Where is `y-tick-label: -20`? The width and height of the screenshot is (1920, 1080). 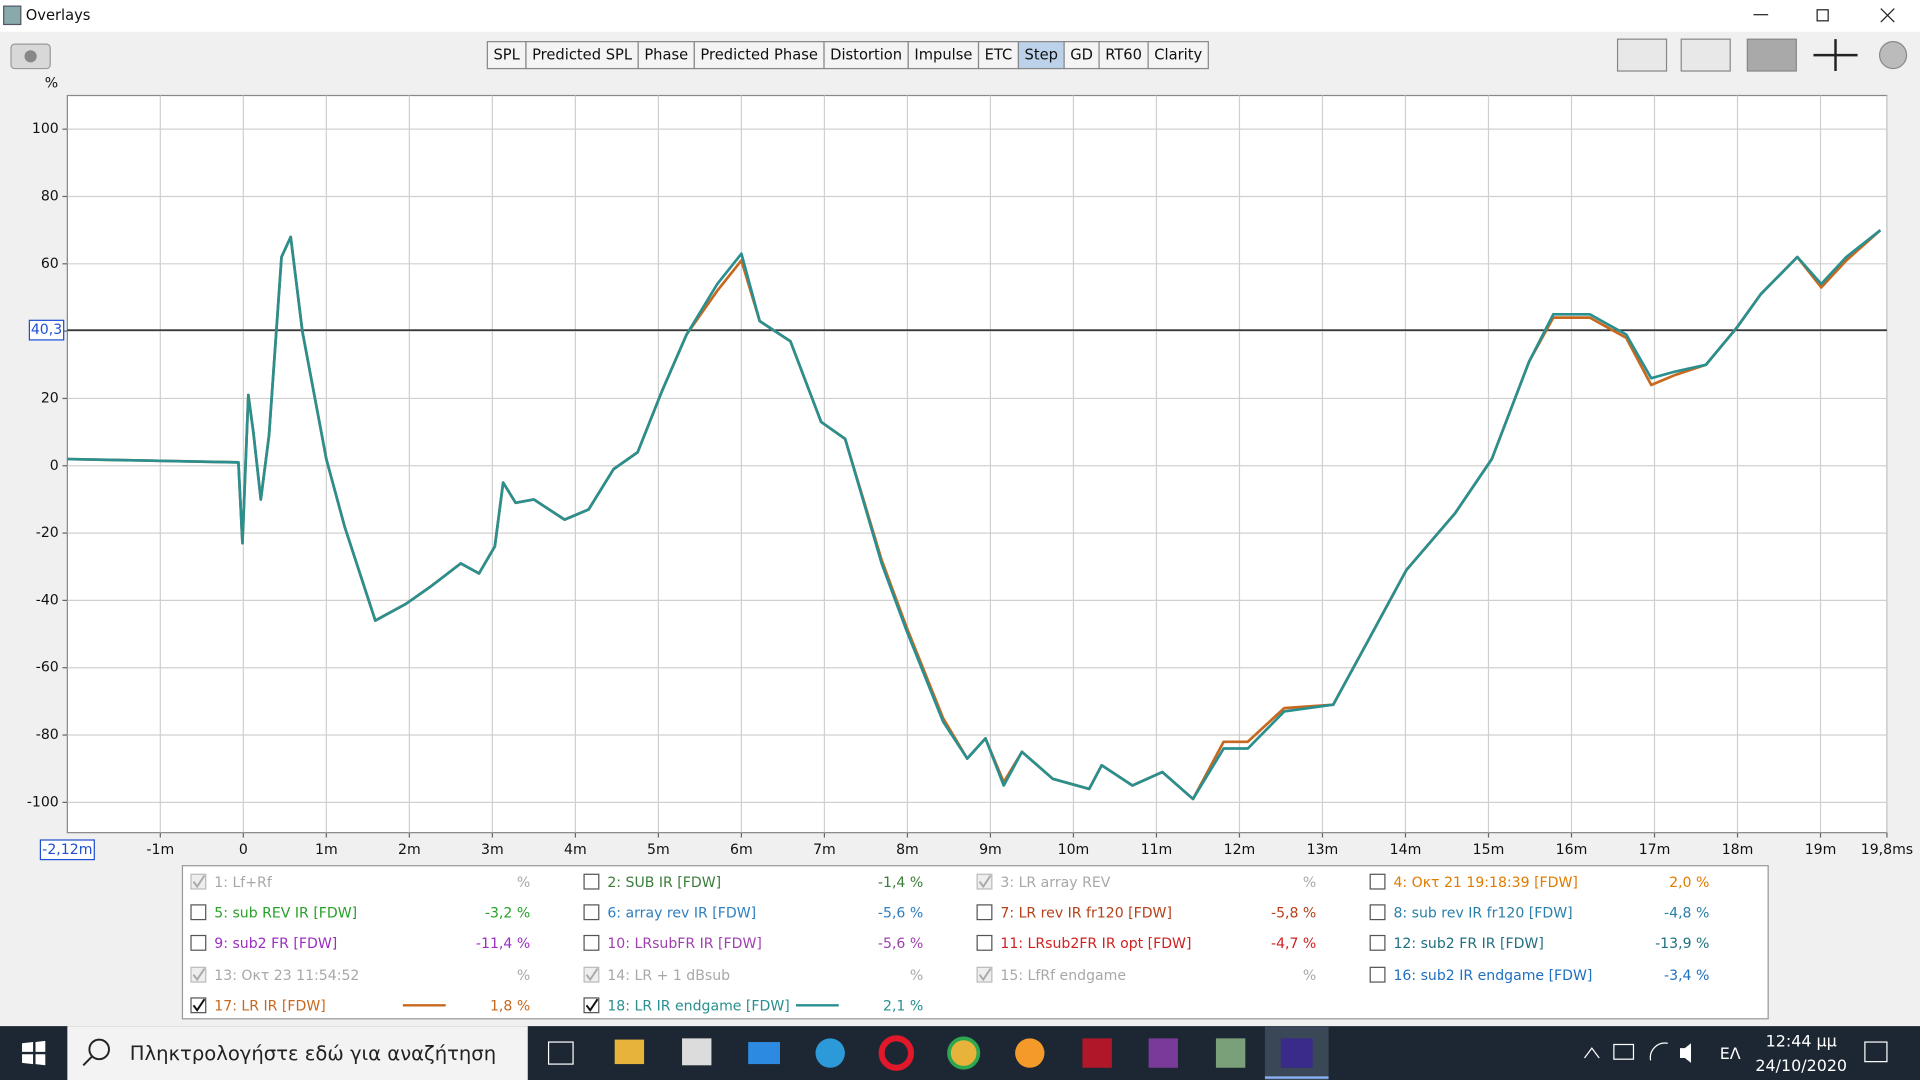 y-tick-label: -20 is located at coordinates (47, 533).